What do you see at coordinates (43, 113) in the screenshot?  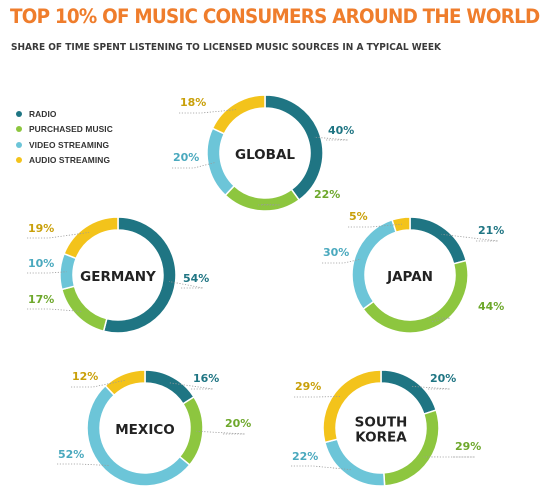 I see `legend-label-radio: RADIO` at bounding box center [43, 113].